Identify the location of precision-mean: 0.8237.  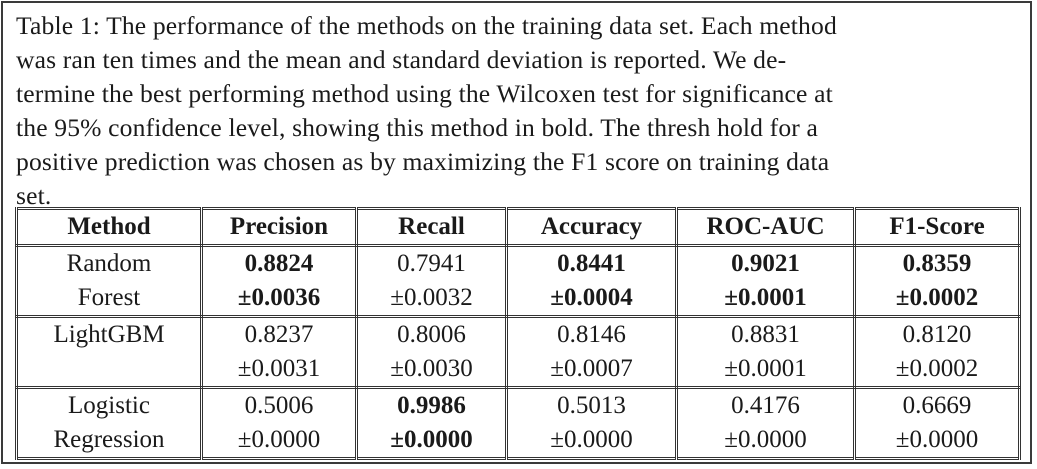
(279, 334).